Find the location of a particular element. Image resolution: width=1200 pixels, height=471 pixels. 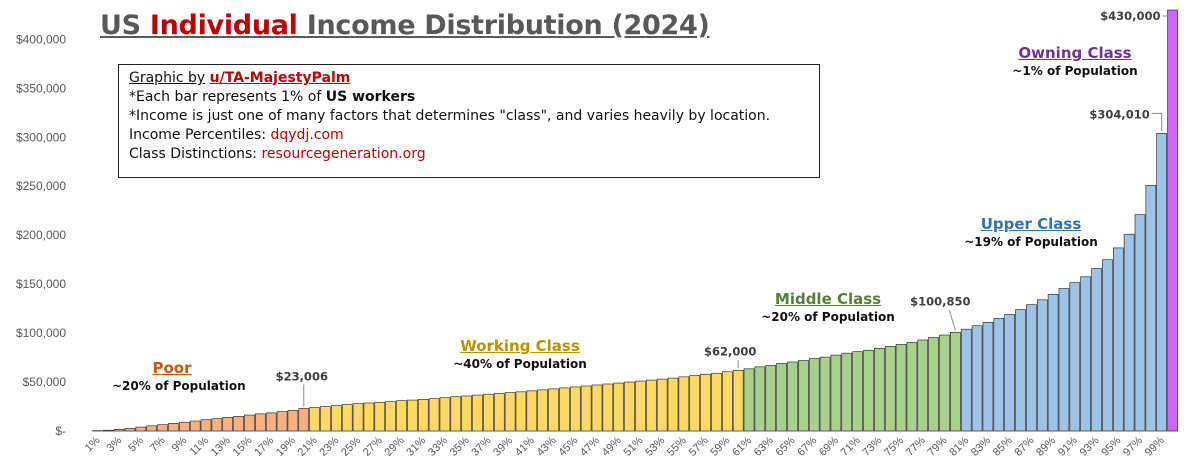

bar-88pct is located at coordinates (1042, 365).